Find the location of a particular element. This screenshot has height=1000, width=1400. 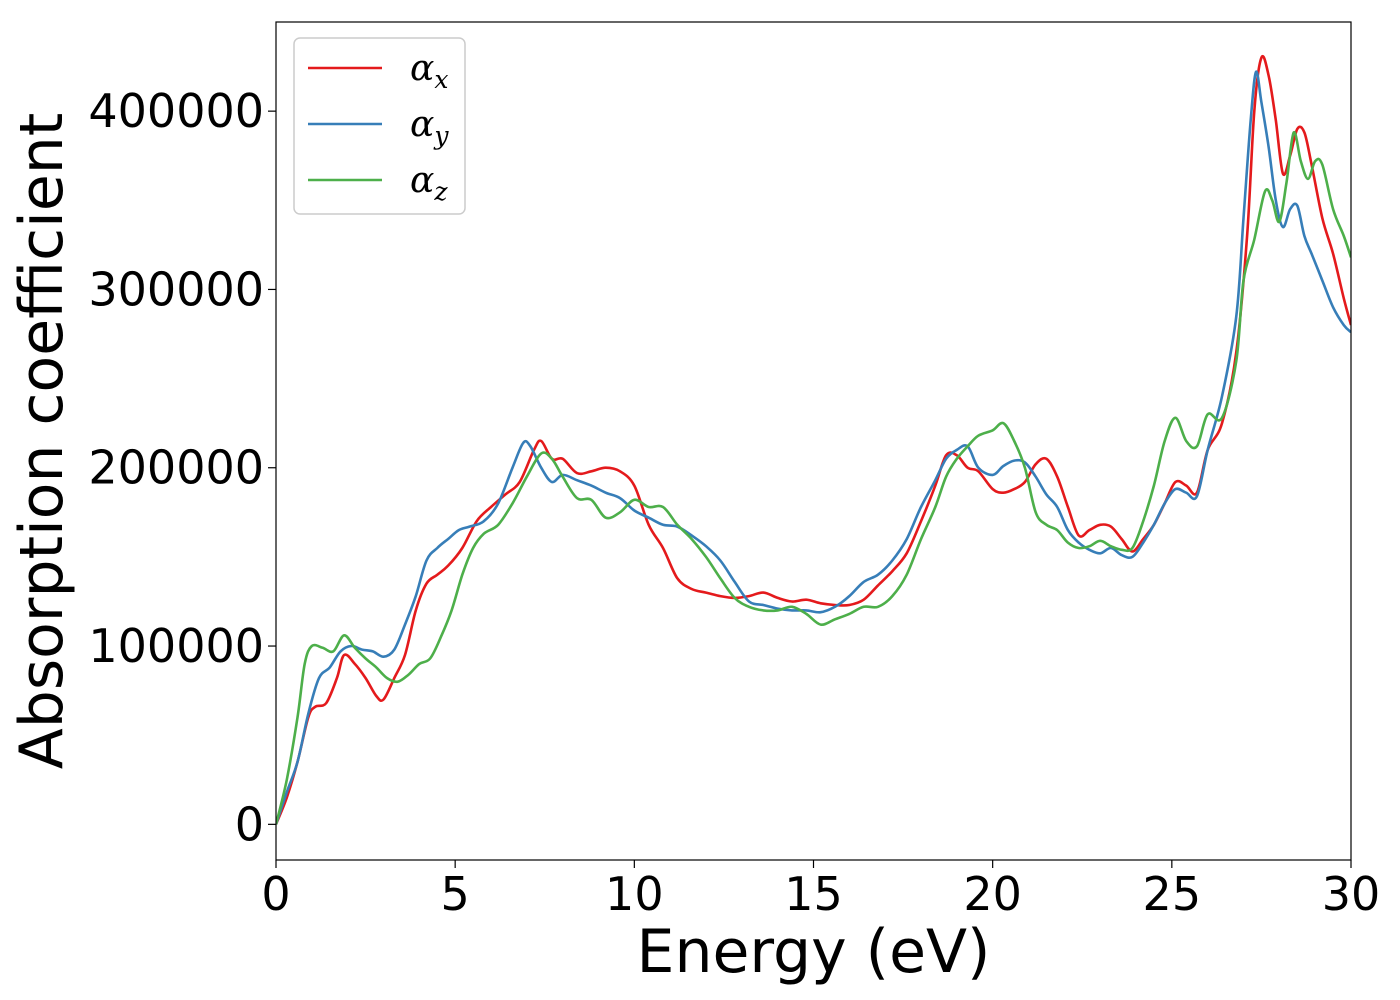

x-tick-label: 30 is located at coordinates (1351, 894).